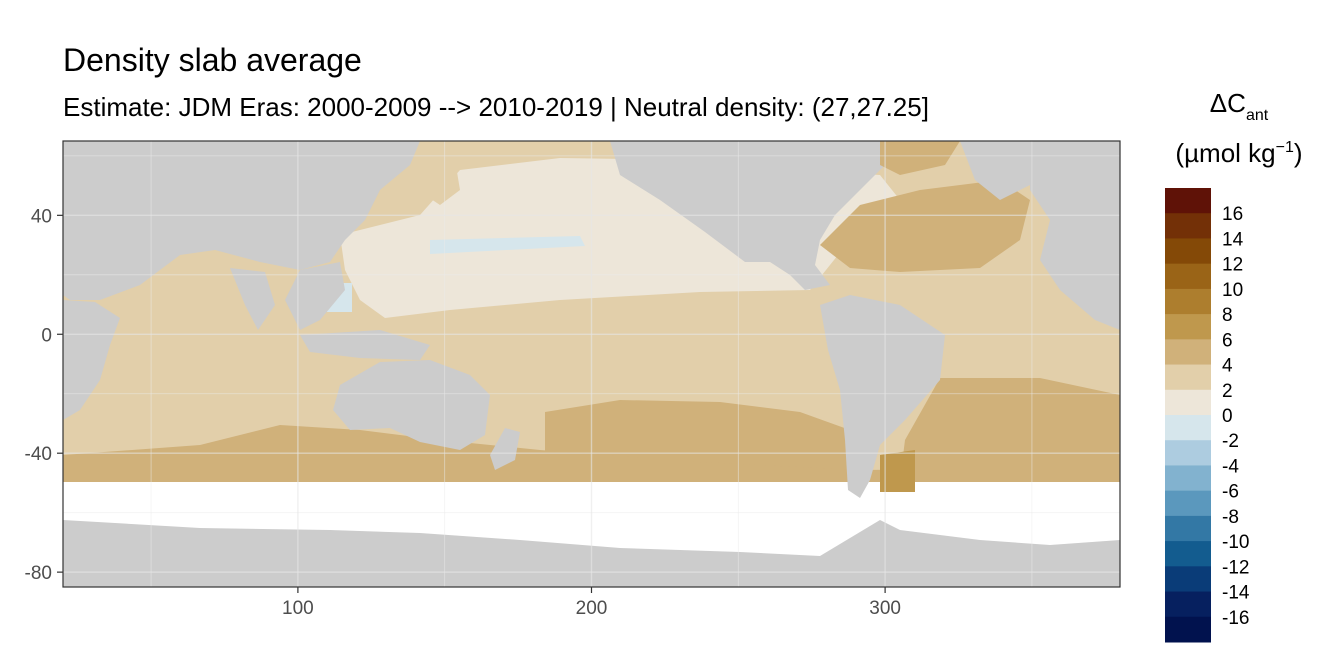 This screenshot has height=672, width=1344. Describe the element at coordinates (41, 216) in the screenshot. I see `y-tick-label: 40` at that location.